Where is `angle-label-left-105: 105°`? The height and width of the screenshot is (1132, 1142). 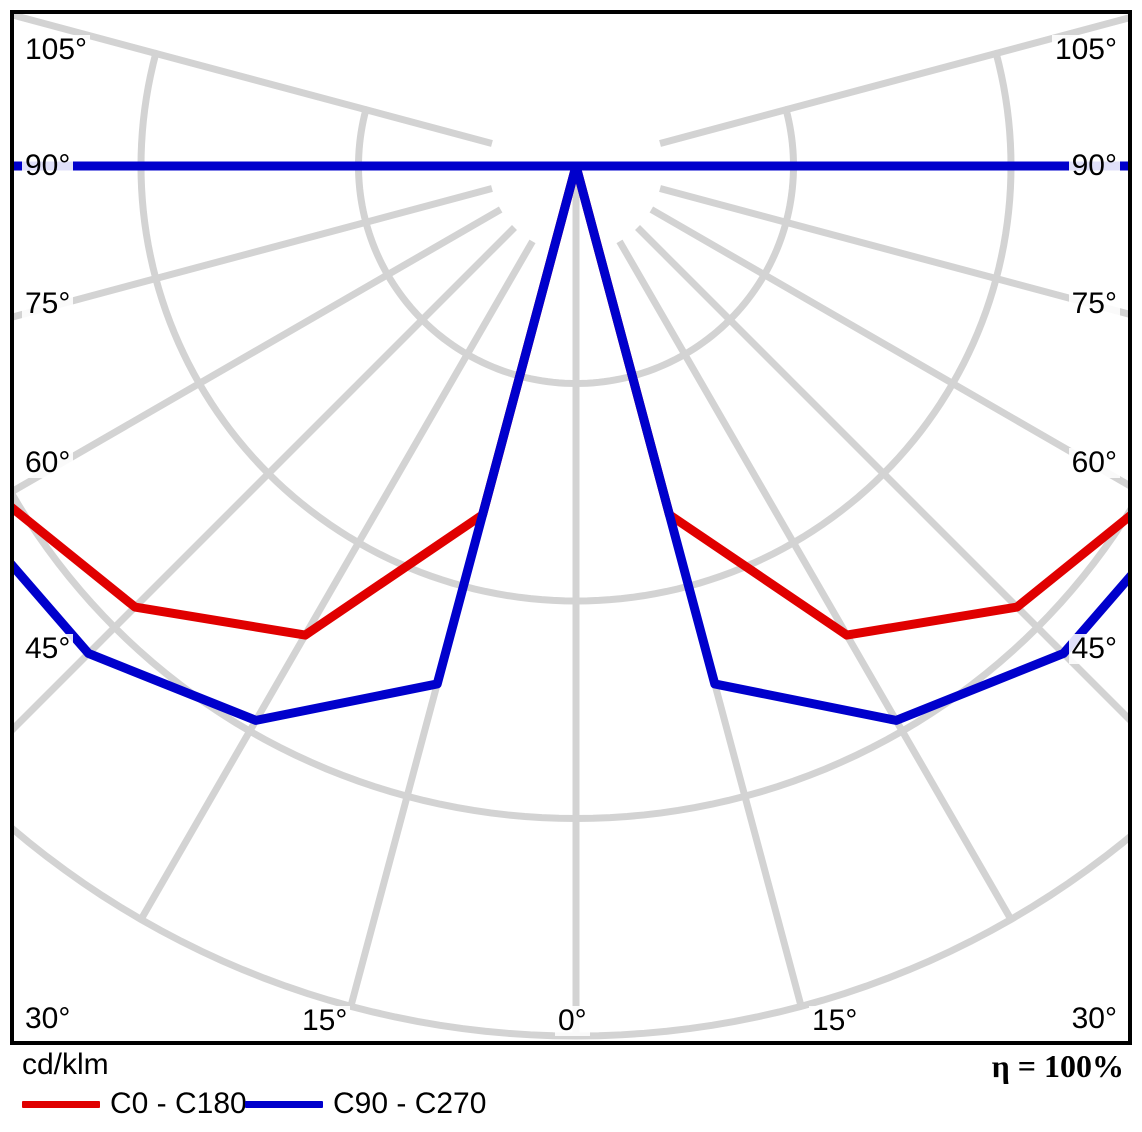
angle-label-left-105: 105° is located at coordinates (56, 50).